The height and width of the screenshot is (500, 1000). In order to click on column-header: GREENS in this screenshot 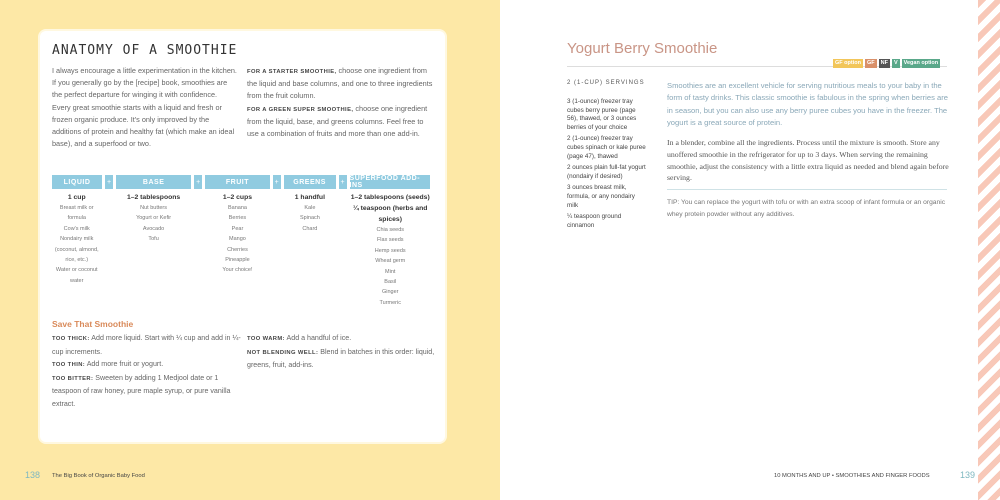, I will do `click(309, 182)`.